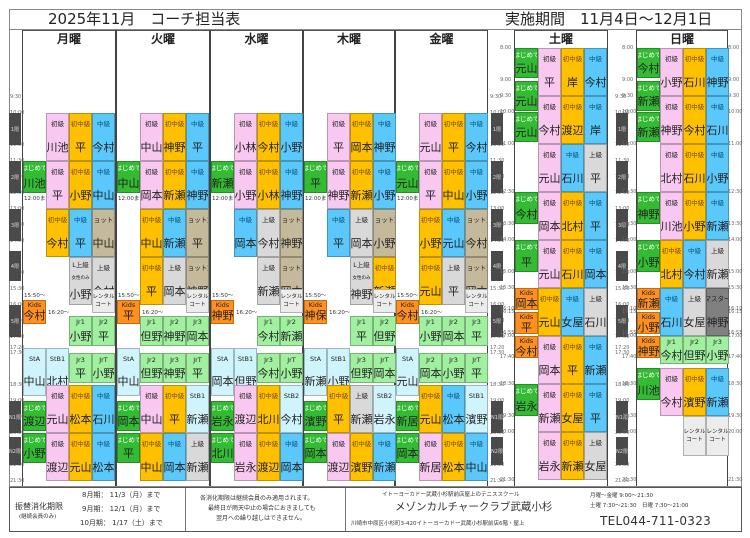 Image resolution: width=750 pixels, height=538 pixels. I want to click on class-cell: 初級 川池, so click(671, 216).